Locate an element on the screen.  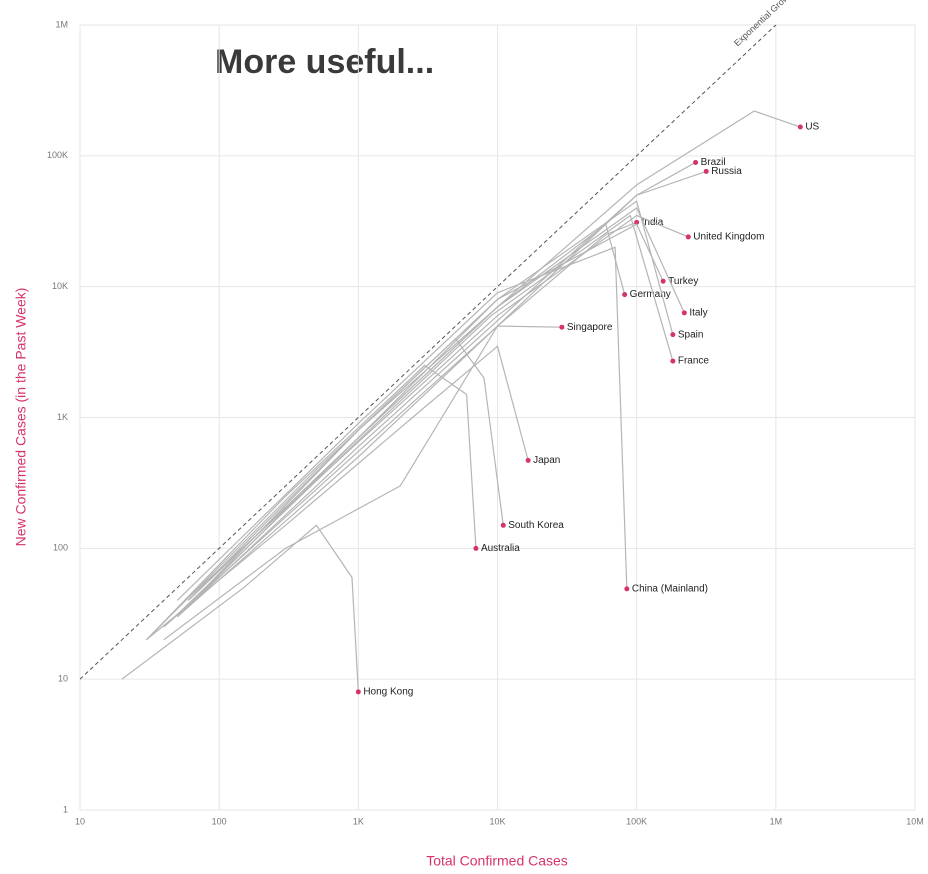
x-tick-label: 1K is located at coordinates (358, 821).